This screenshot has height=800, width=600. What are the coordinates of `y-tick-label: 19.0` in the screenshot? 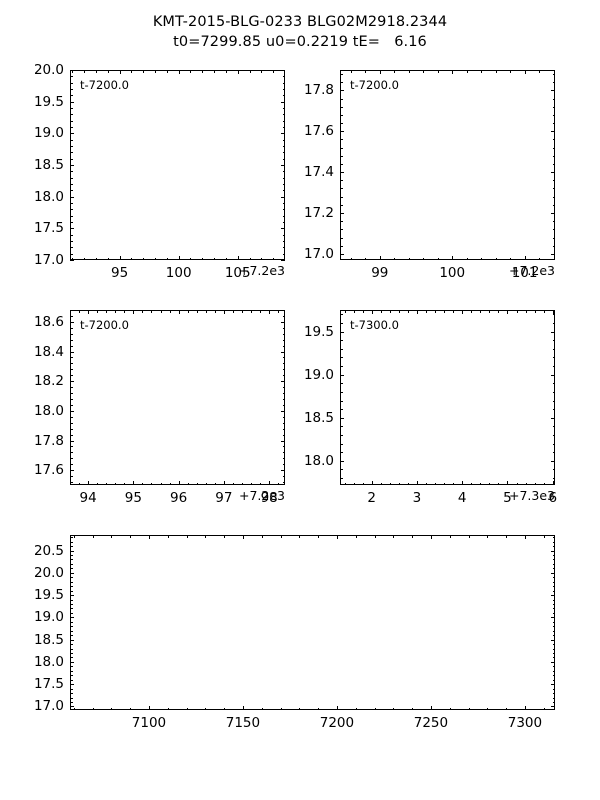 It's located at (48, 133).